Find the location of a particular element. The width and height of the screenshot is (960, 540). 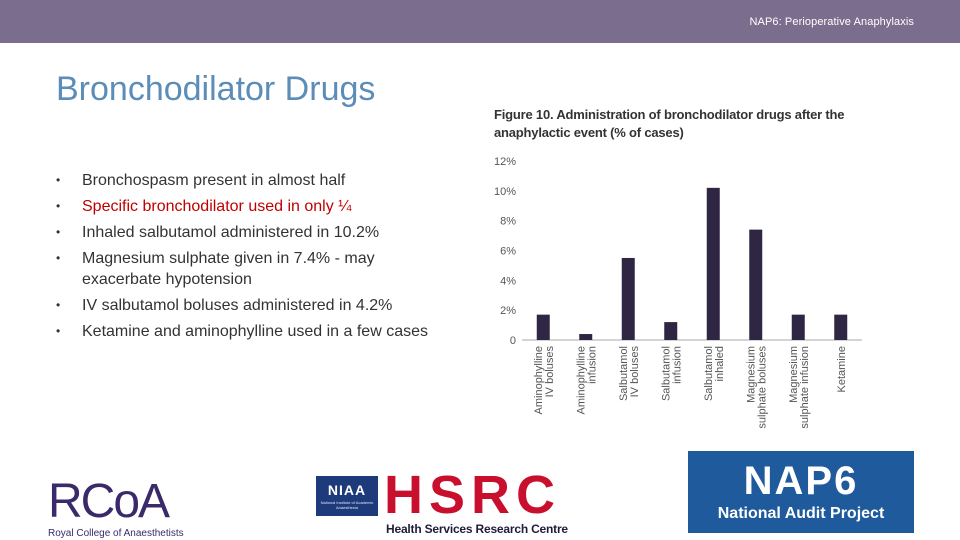

nap6-logo-subtitle: National Audit Project is located at coordinates (801, 513).